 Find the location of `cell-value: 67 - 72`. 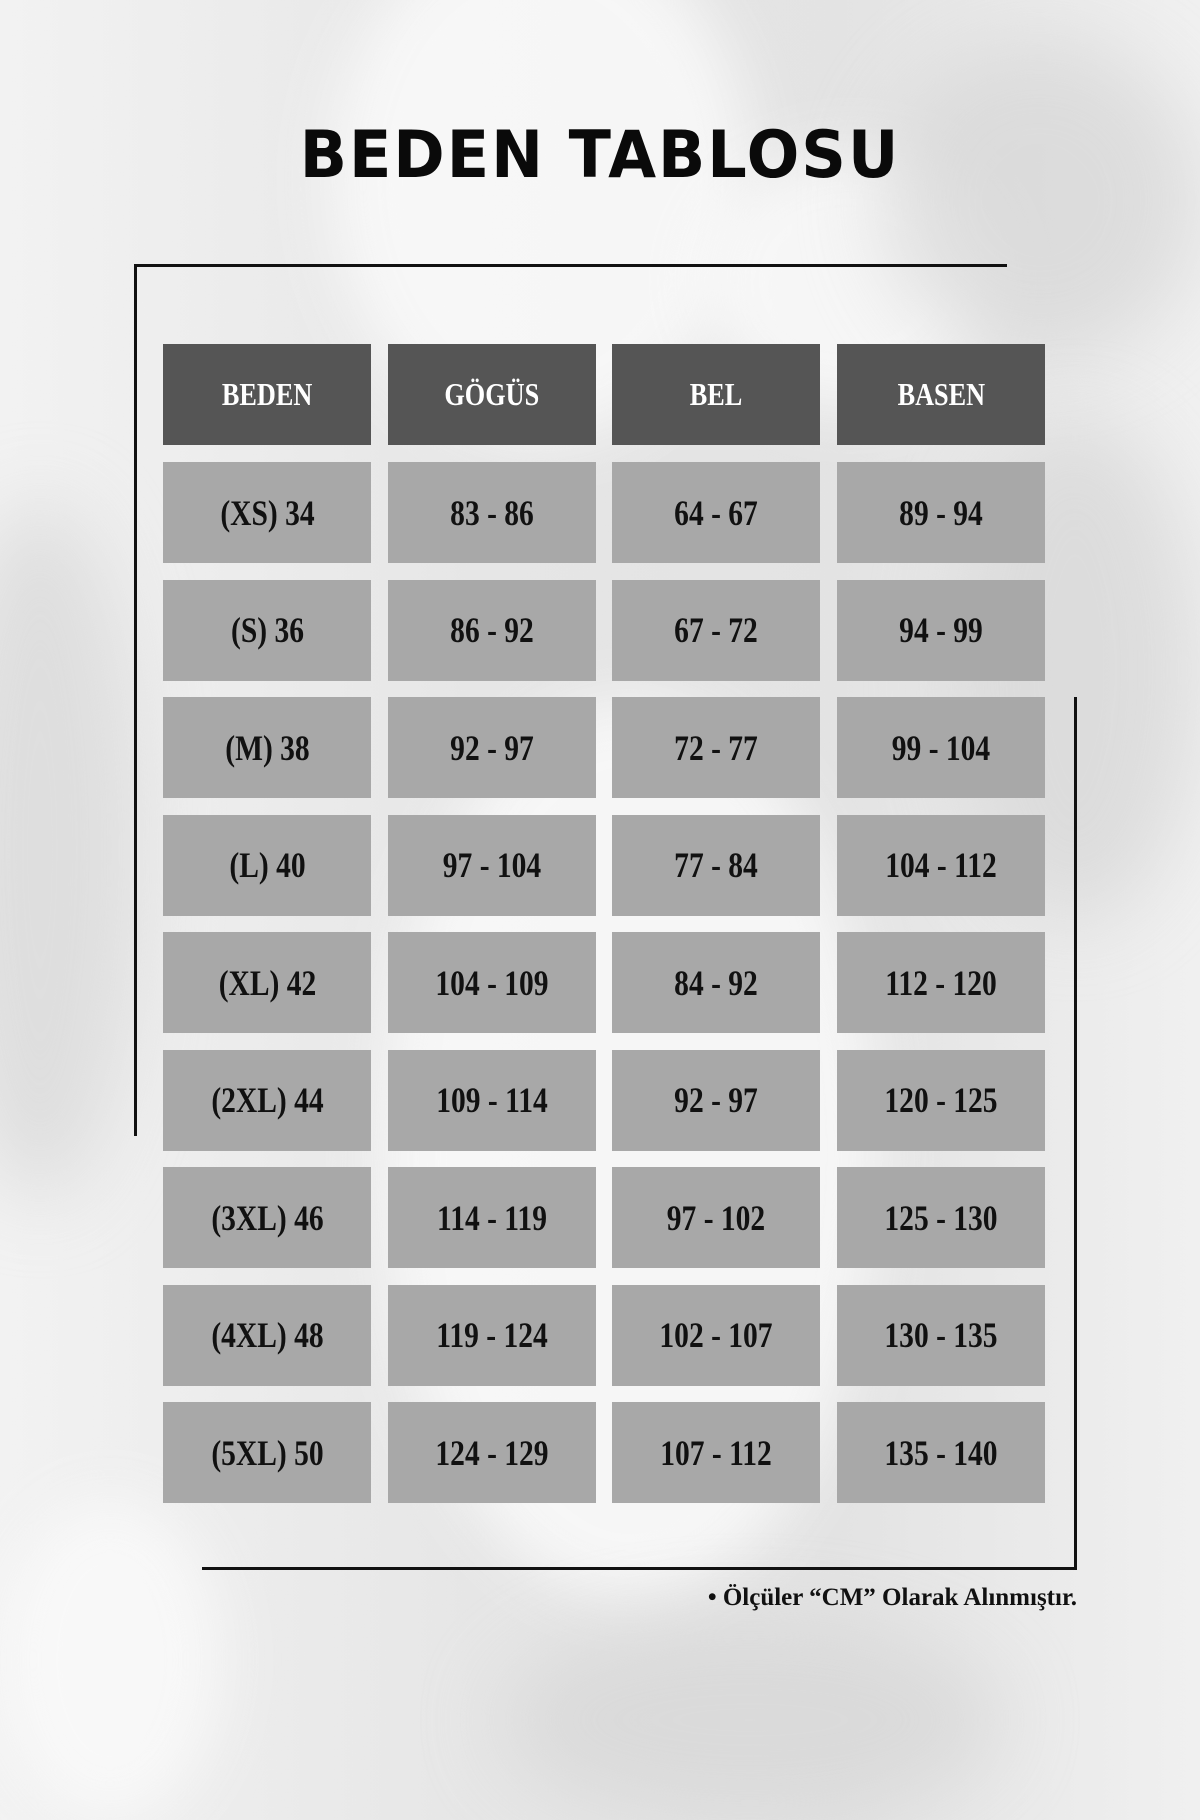

cell-value: 67 - 72 is located at coordinates (716, 630).